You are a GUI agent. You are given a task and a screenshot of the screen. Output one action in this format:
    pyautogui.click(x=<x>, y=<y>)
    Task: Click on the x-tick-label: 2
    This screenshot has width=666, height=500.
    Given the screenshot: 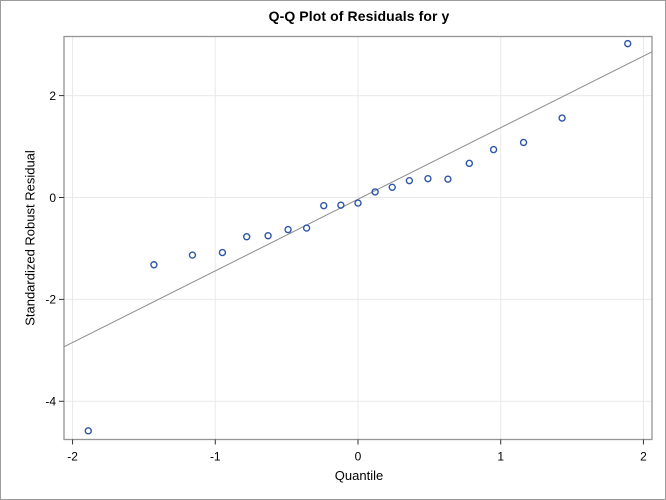 What is the action you would take?
    pyautogui.click(x=643, y=457)
    